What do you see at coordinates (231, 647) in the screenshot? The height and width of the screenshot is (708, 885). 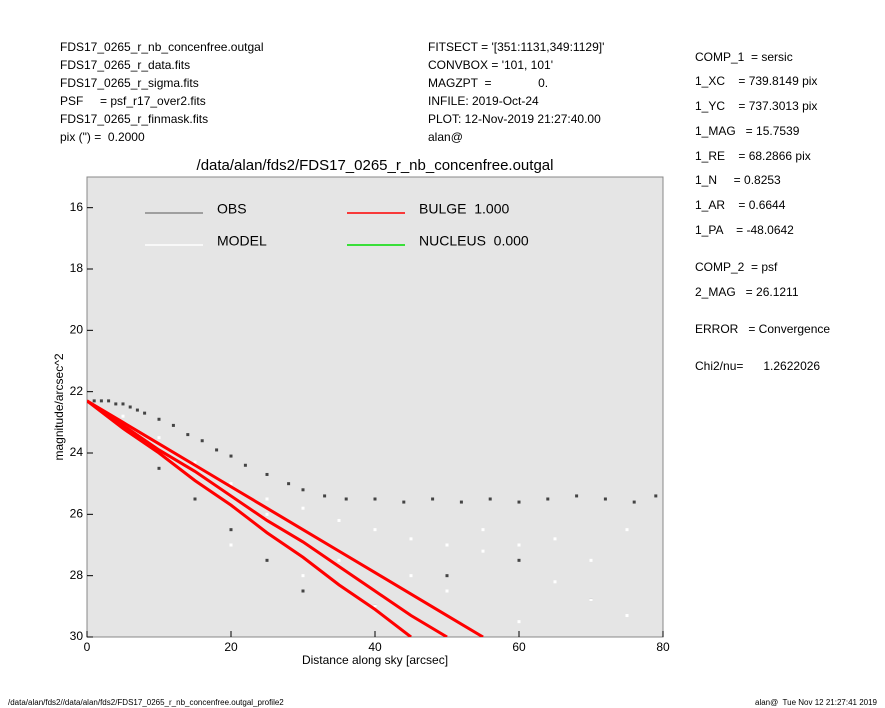 I see `x-tick-label: 20` at bounding box center [231, 647].